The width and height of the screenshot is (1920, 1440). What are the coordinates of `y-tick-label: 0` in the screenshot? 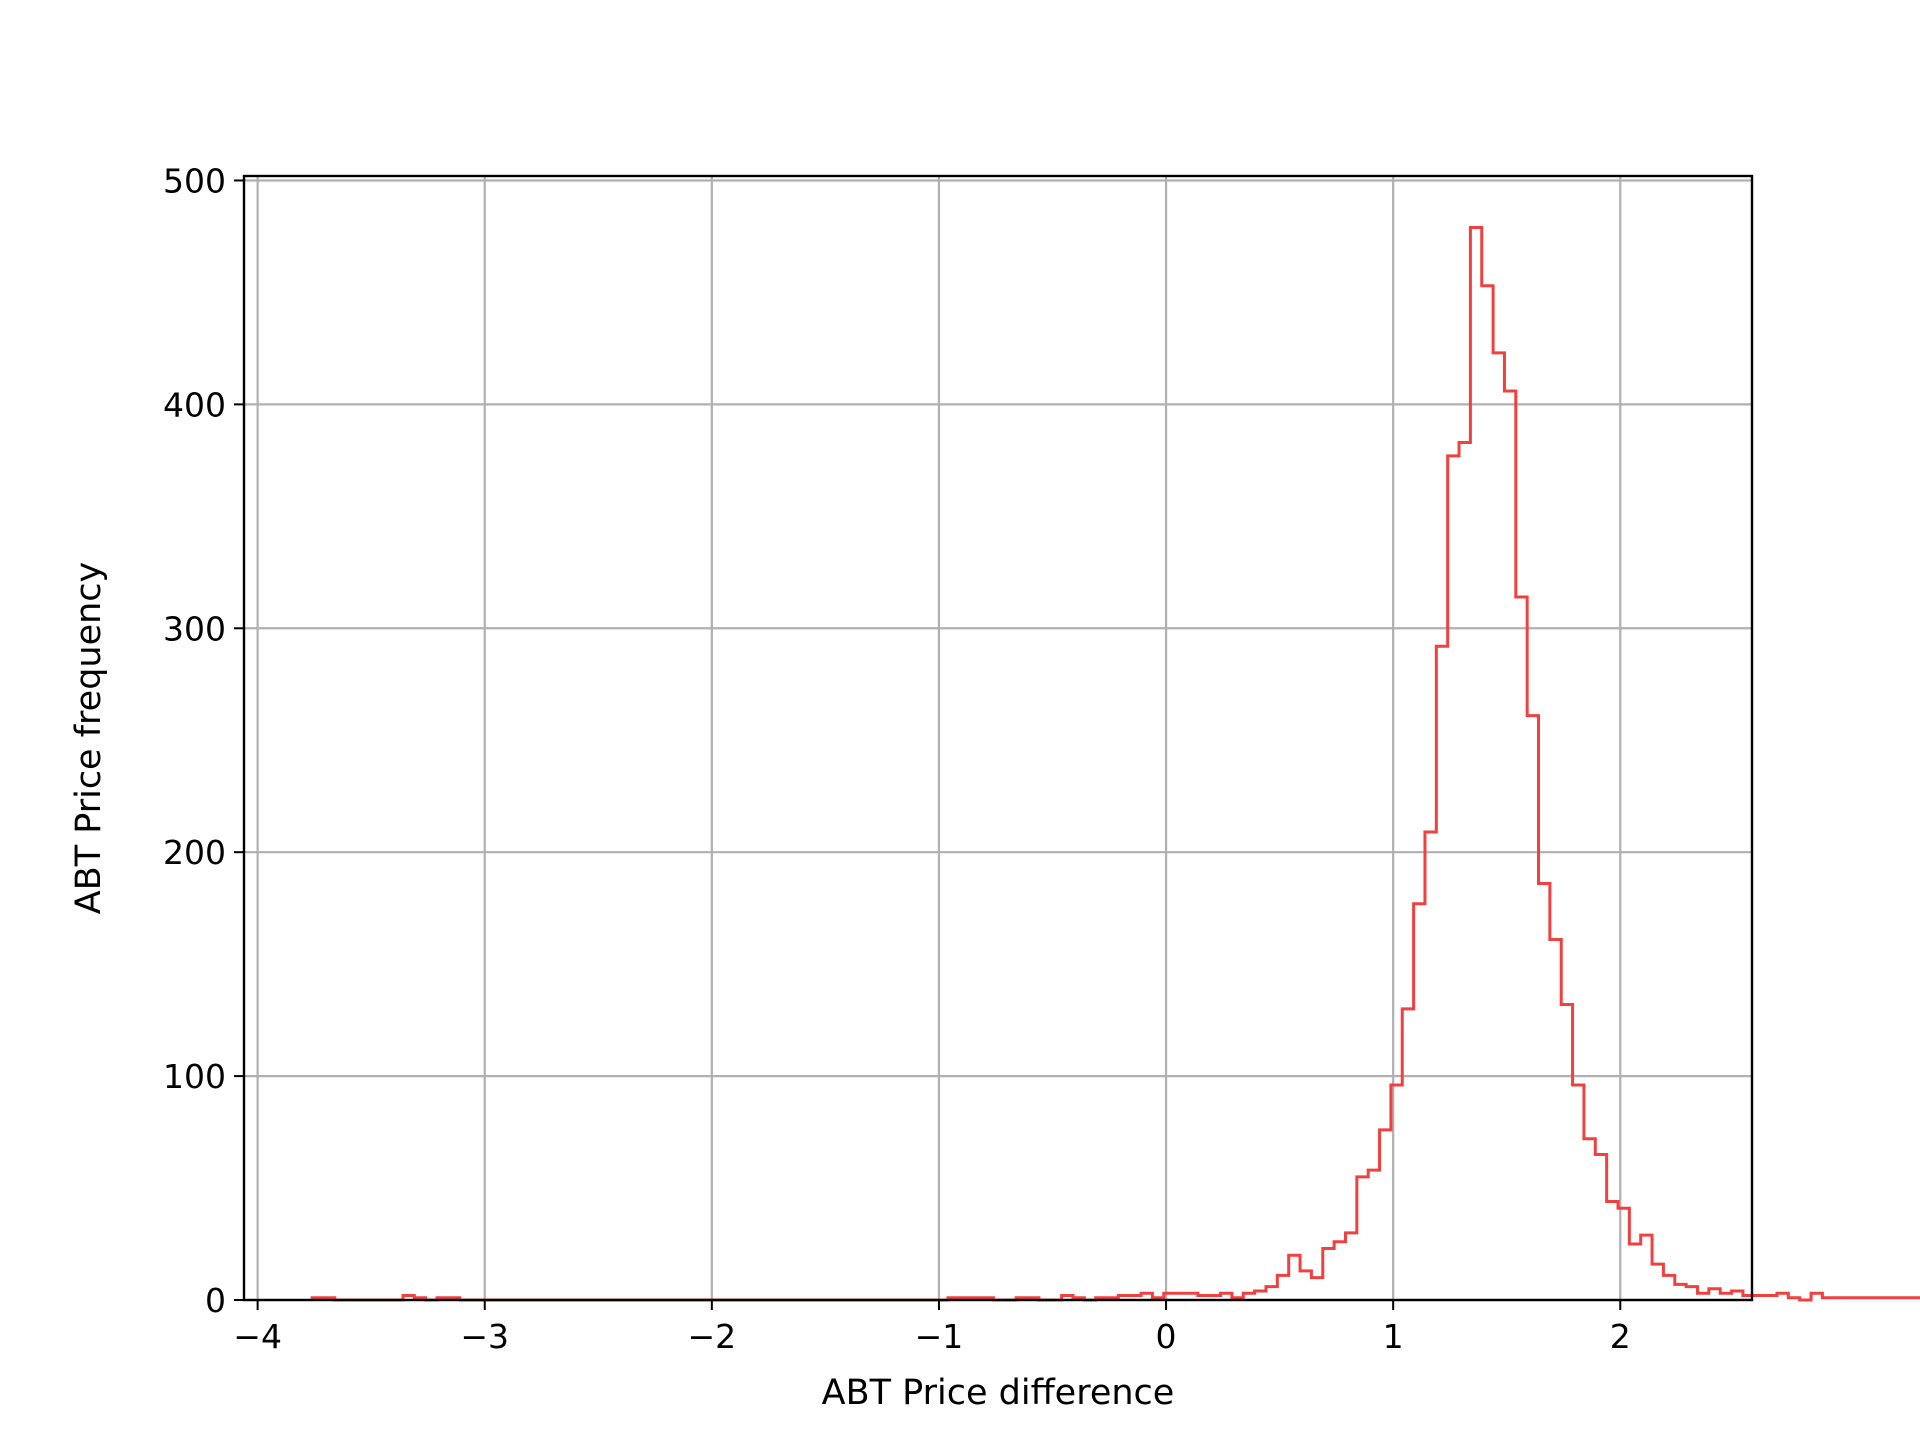 It's located at (215, 1300).